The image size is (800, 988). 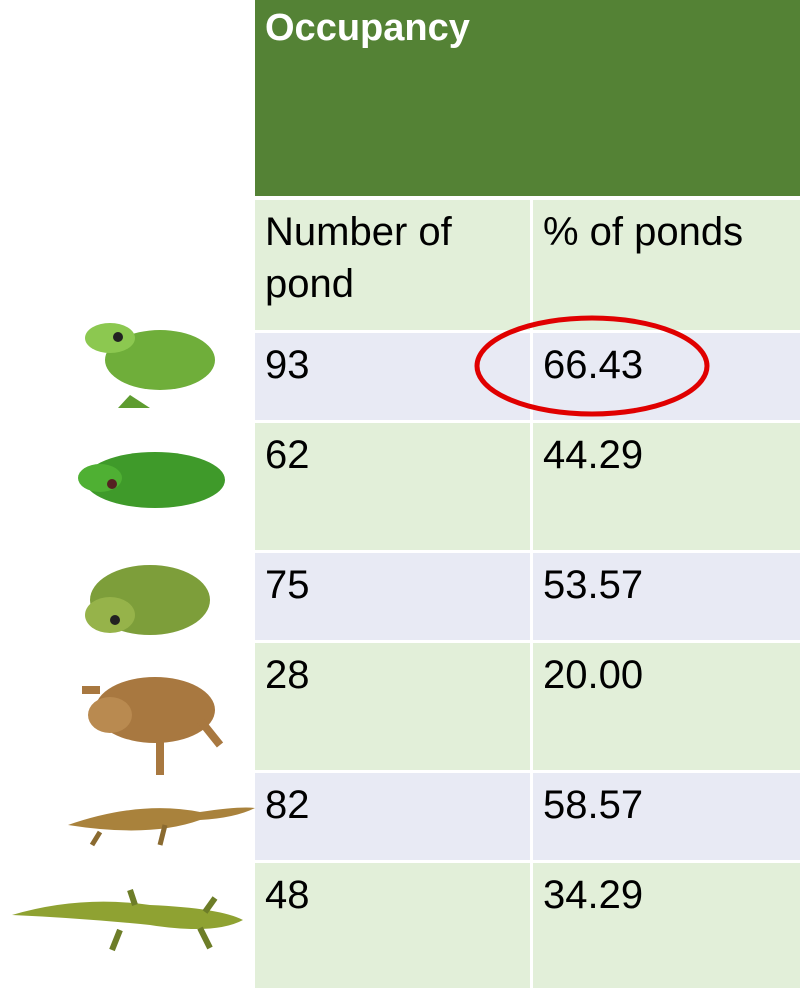 What do you see at coordinates (392, 816) in the screenshot?
I see `table-cell: 82` at bounding box center [392, 816].